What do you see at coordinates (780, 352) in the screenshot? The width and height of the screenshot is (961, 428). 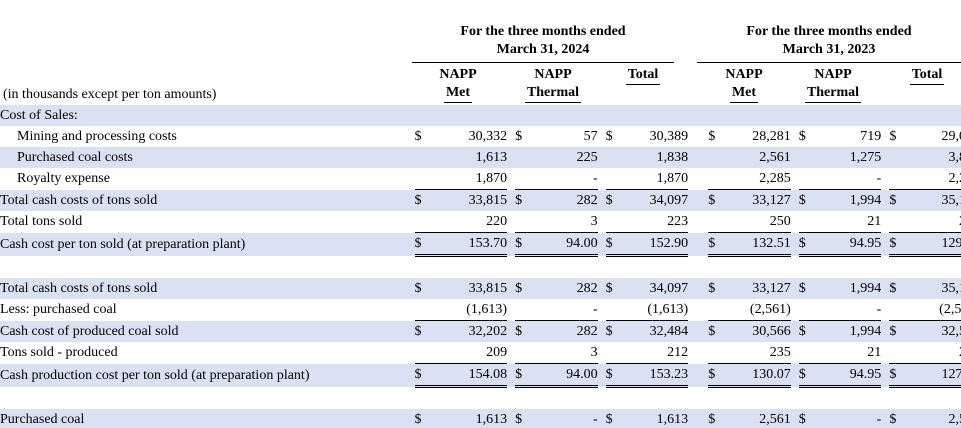 I see `value-cell: 235` at bounding box center [780, 352].